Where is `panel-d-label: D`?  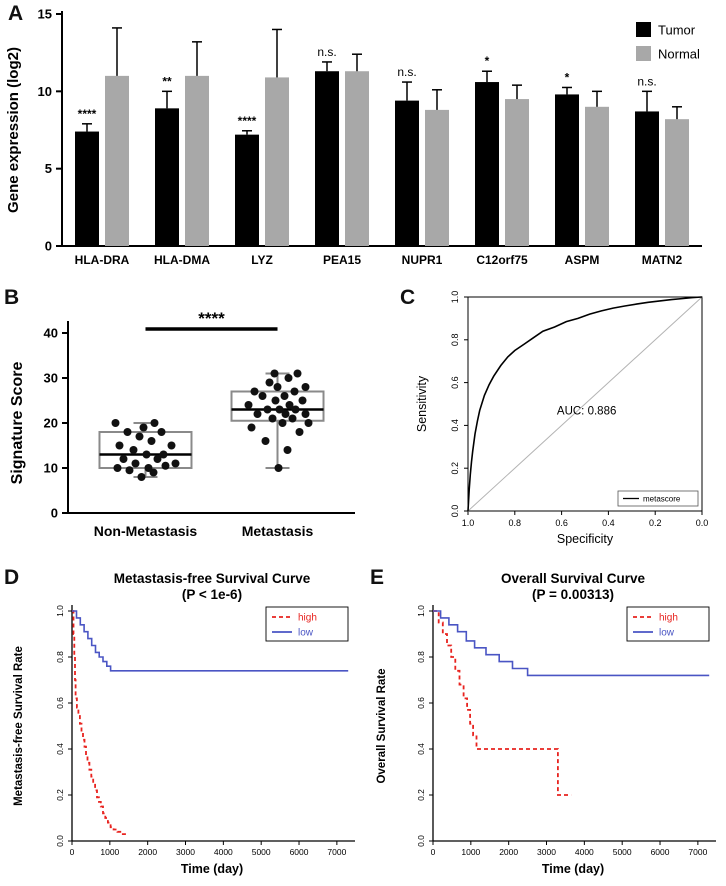 panel-d-label: D is located at coordinates (12, 577).